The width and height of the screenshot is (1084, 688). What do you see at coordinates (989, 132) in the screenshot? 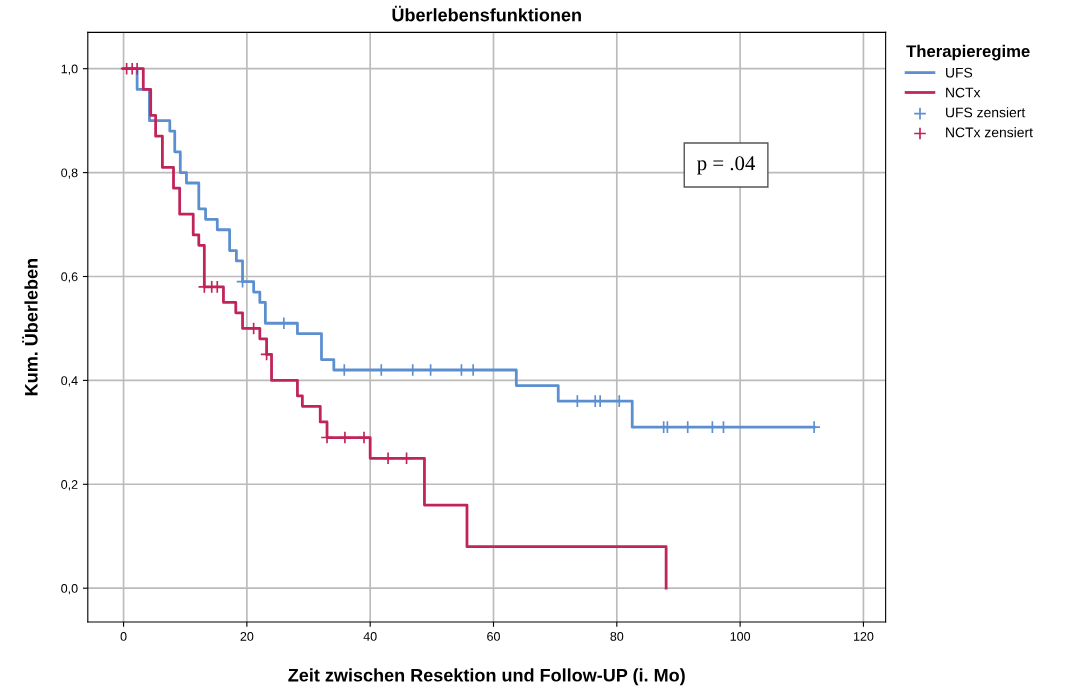
I see `legend-label: NCTx zensiert` at bounding box center [989, 132].